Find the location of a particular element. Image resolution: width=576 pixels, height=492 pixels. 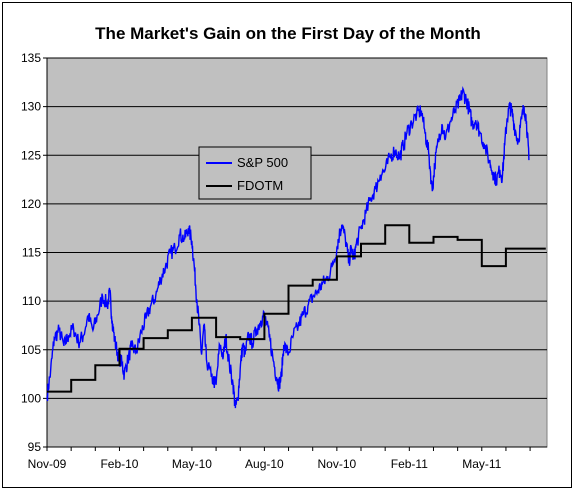

x-tick-label: Feb-10 is located at coordinates (119, 464).